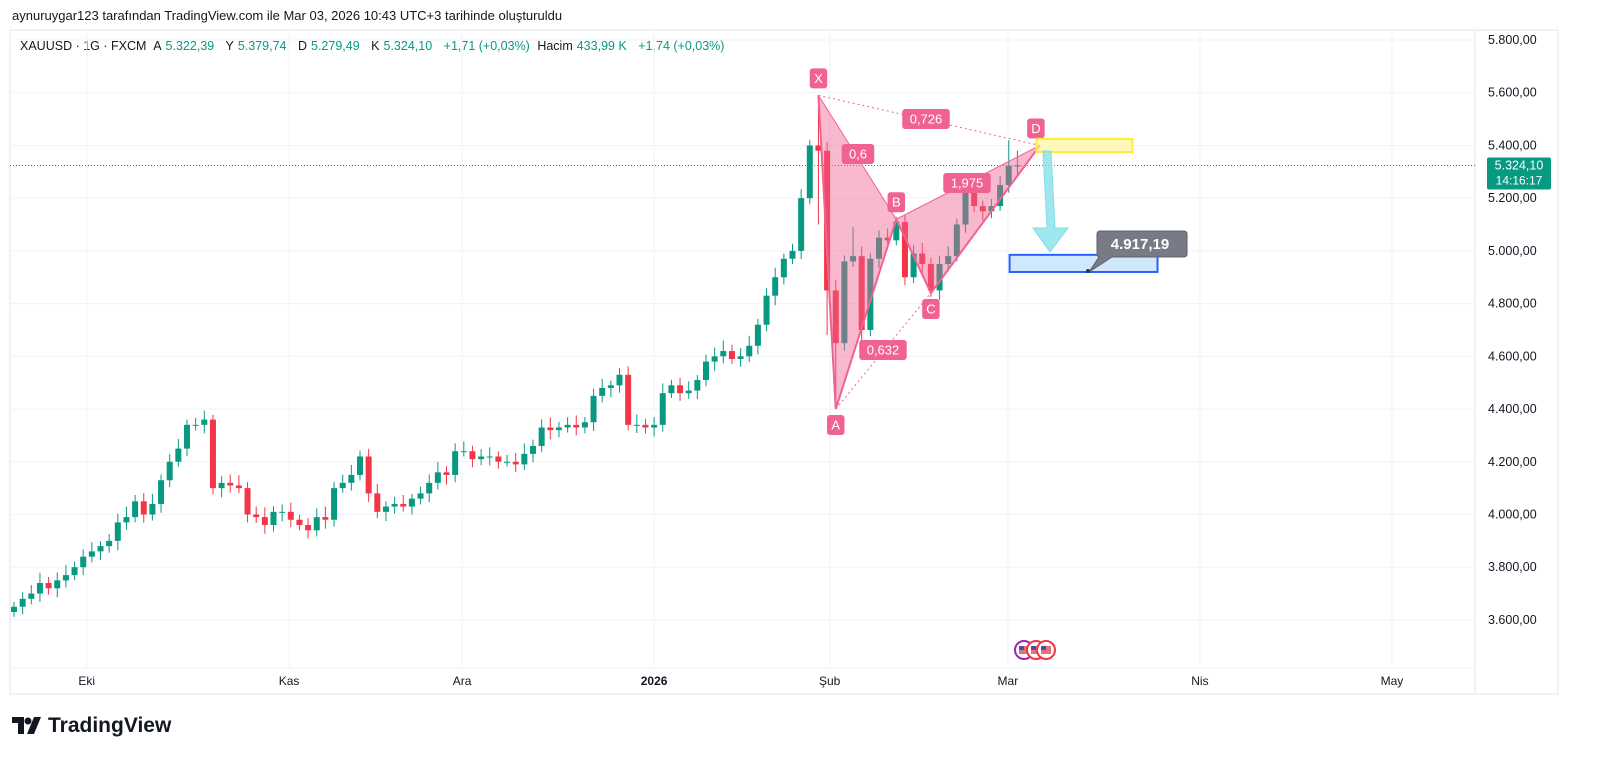 The width and height of the screenshot is (1600, 776). Describe the element at coordinates (1084, 145) in the screenshot. I see `entry-zone` at that location.